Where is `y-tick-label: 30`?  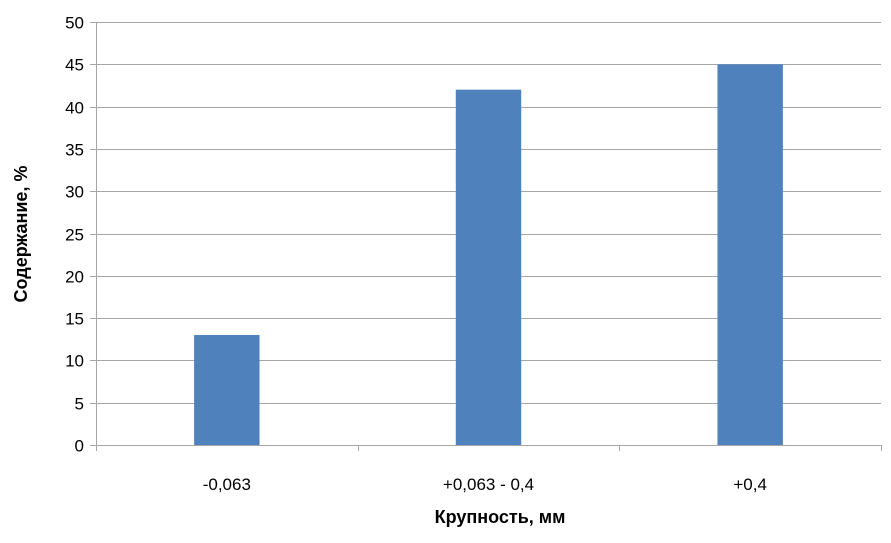 y-tick-label: 30 is located at coordinates (74, 192).